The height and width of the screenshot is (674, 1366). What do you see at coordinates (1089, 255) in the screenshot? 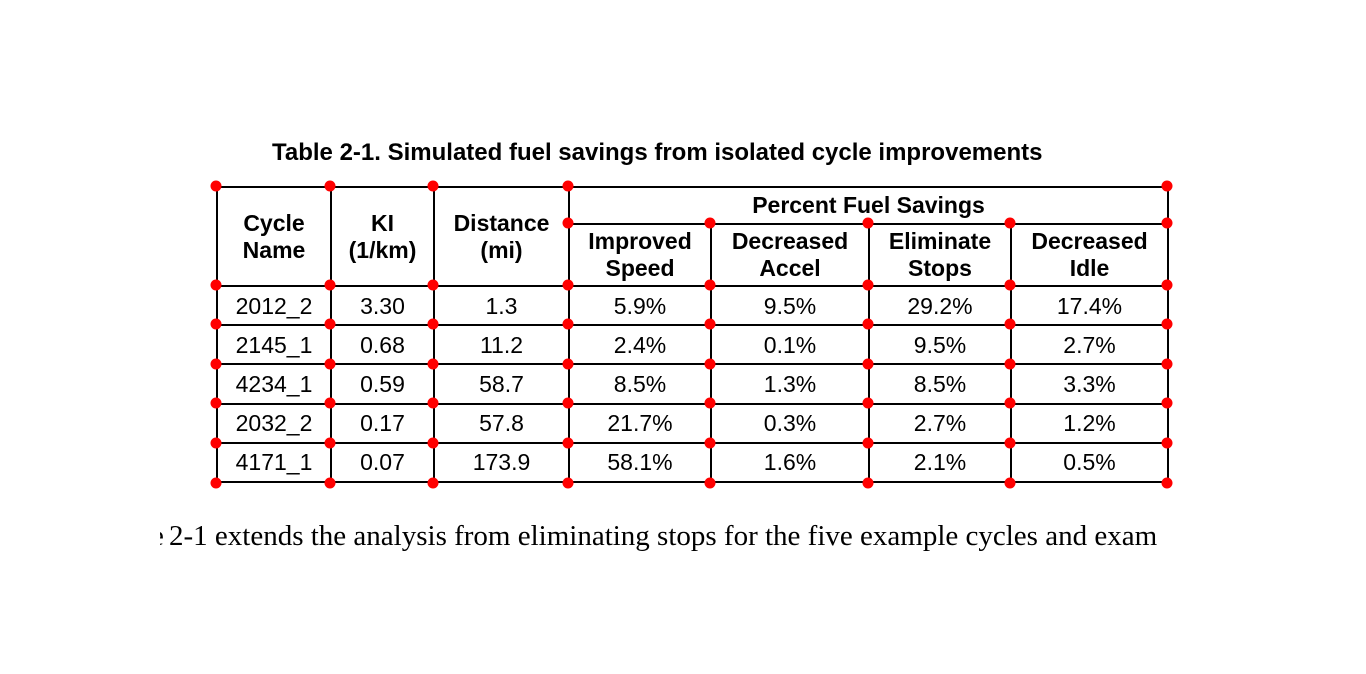
I see `col-header-decreased-idle: Decreased Idle` at bounding box center [1089, 255].